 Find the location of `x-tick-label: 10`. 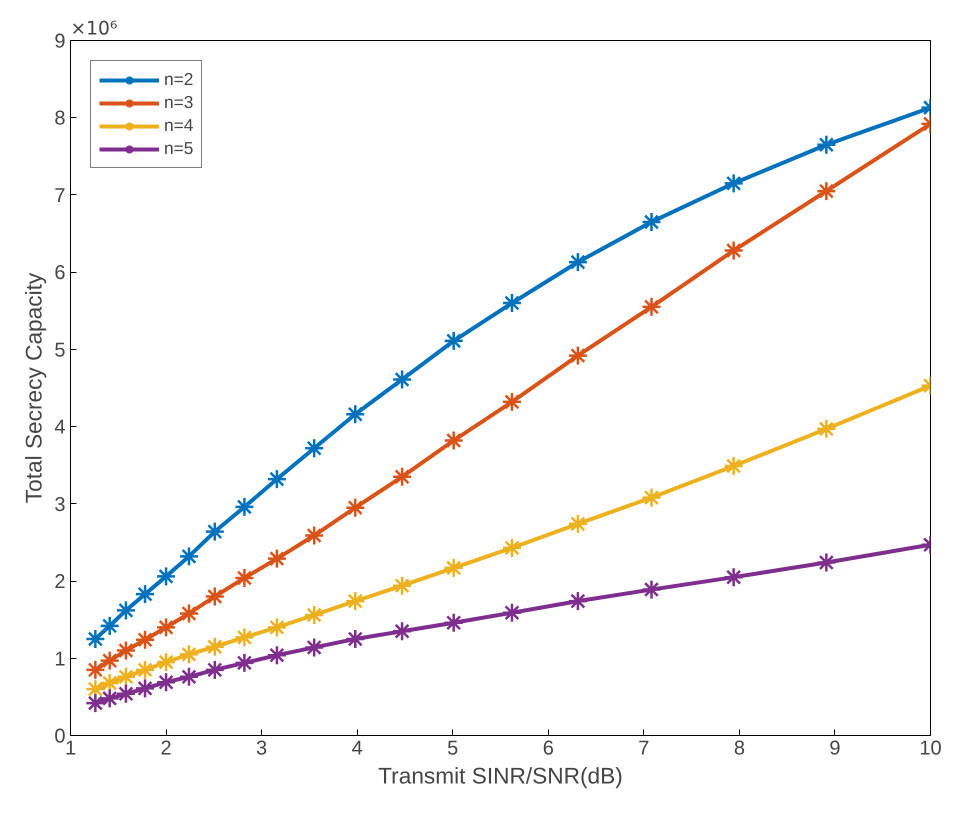

x-tick-label: 10 is located at coordinates (930, 749).